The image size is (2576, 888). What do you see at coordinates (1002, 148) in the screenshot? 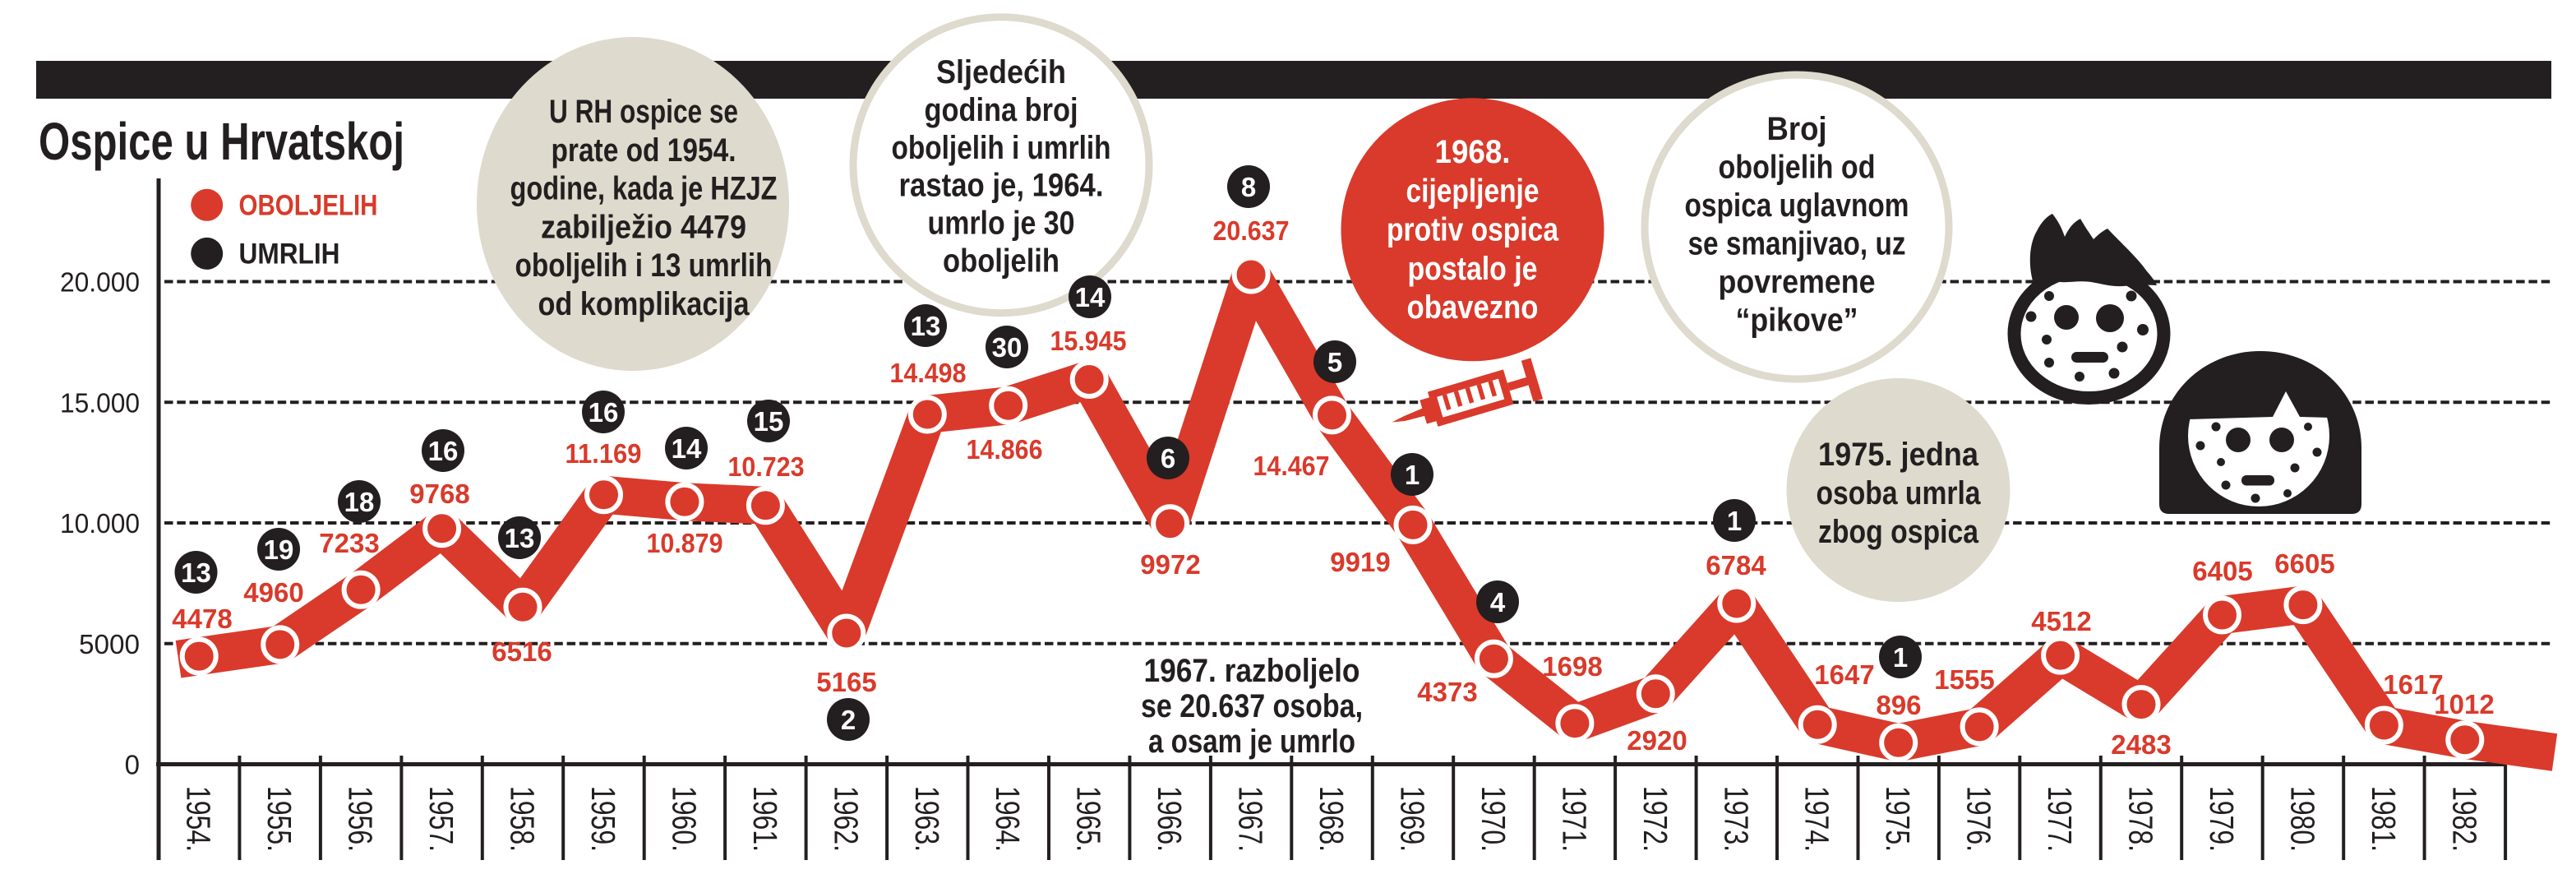
I see `svg-text: oboljelih i umrlih` at bounding box center [1002, 148].